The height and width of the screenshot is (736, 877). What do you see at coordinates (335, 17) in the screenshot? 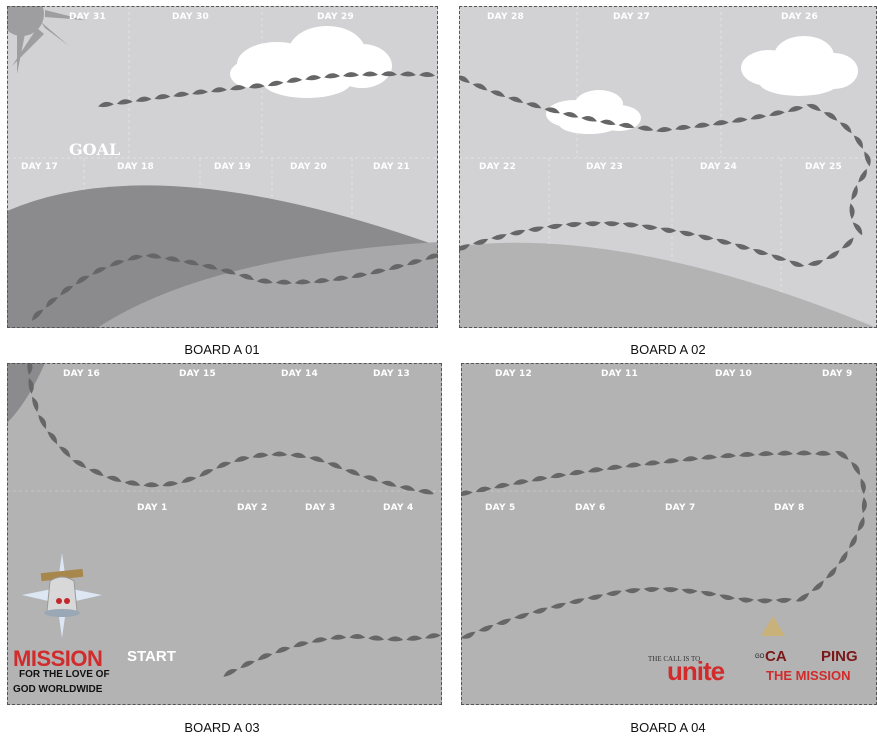
I see `day-label: DAY 29` at bounding box center [335, 17].